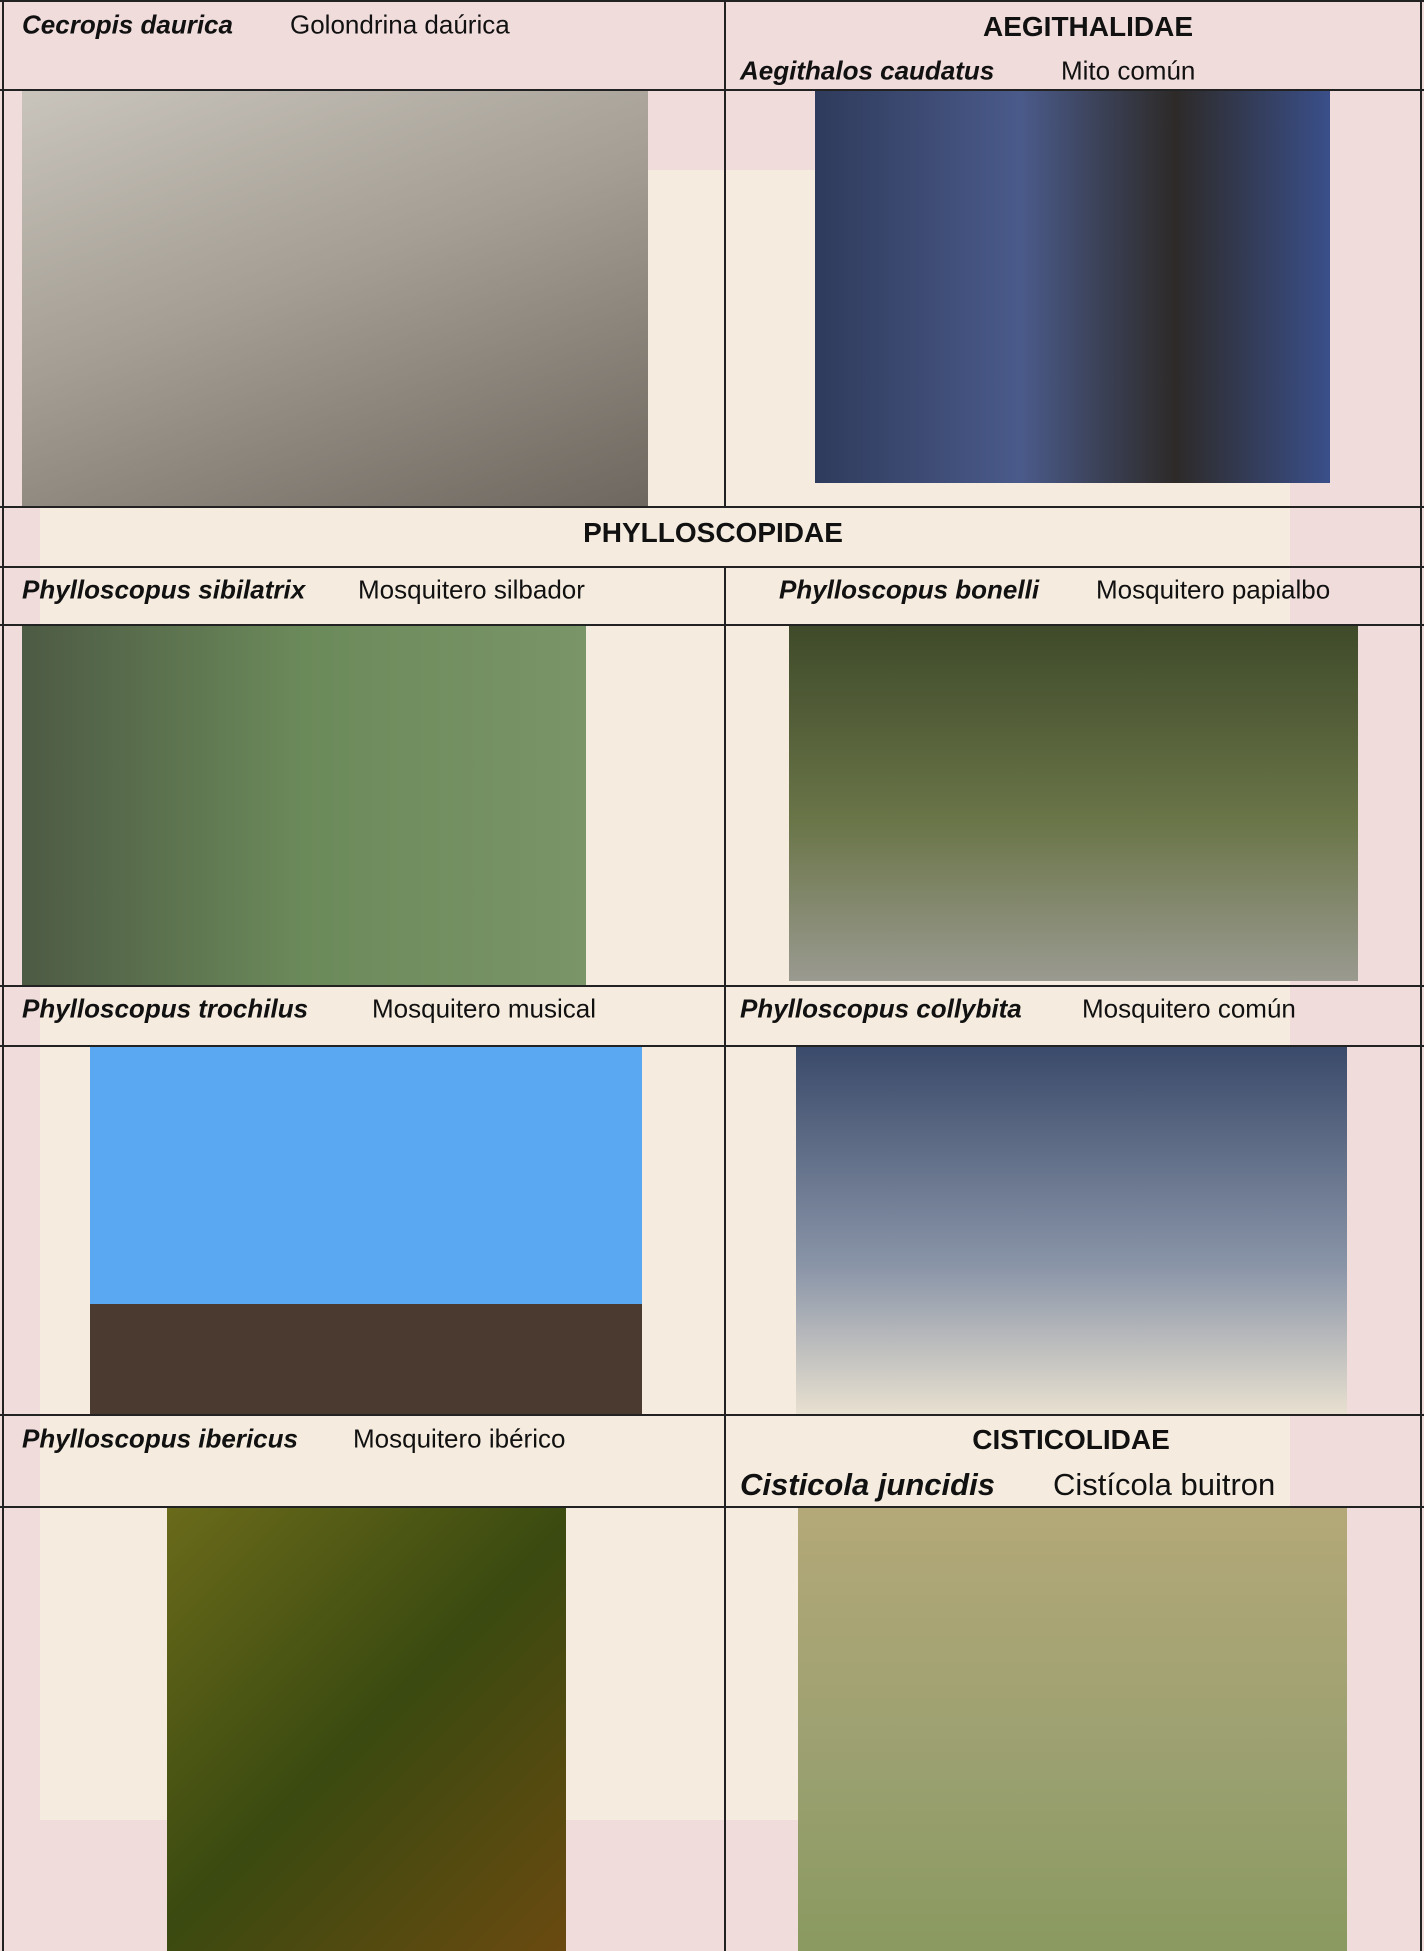 The height and width of the screenshot is (1951, 1424). Describe the element at coordinates (1213, 589) in the screenshot. I see `common-name: Mosquitero papialbo` at that location.